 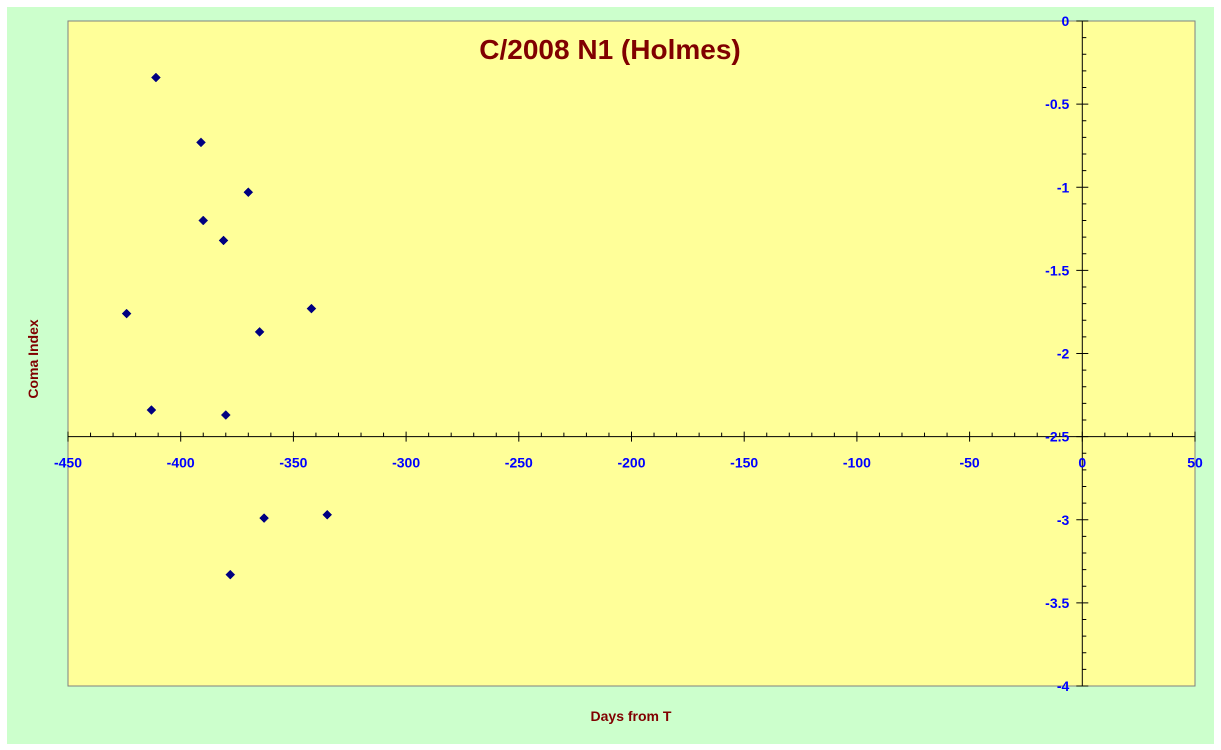 I want to click on y-axis-title: Coma Index, so click(x=33, y=359).